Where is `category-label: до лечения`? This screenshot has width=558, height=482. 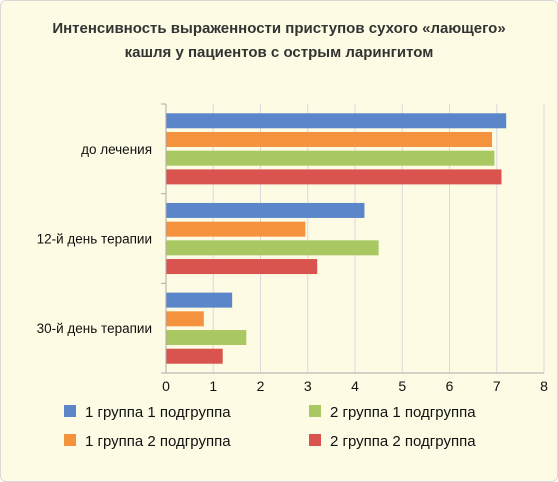 category-label: до лечения is located at coordinates (116, 149).